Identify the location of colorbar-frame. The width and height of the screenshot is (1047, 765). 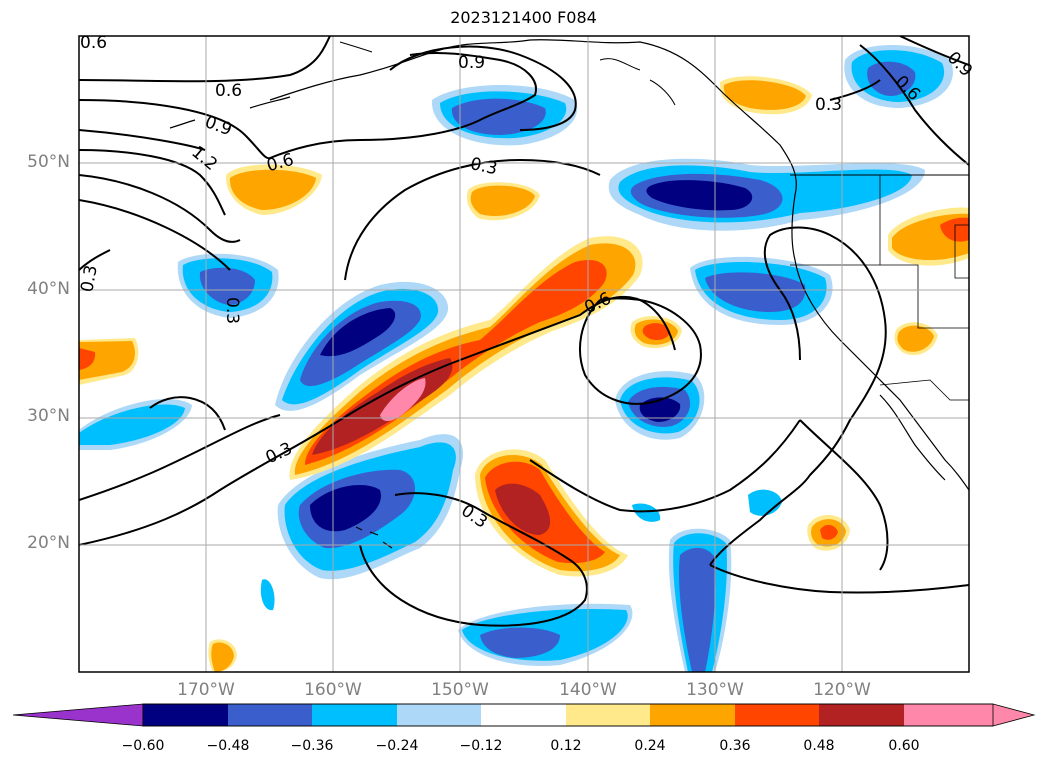
(568, 715).